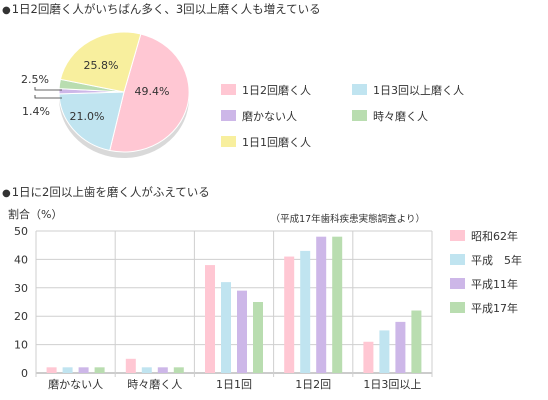  What do you see at coordinates (348, 219) in the screenshot?
I see `source-note: （平成17年歯科疾患実態調査より）` at bounding box center [348, 219].